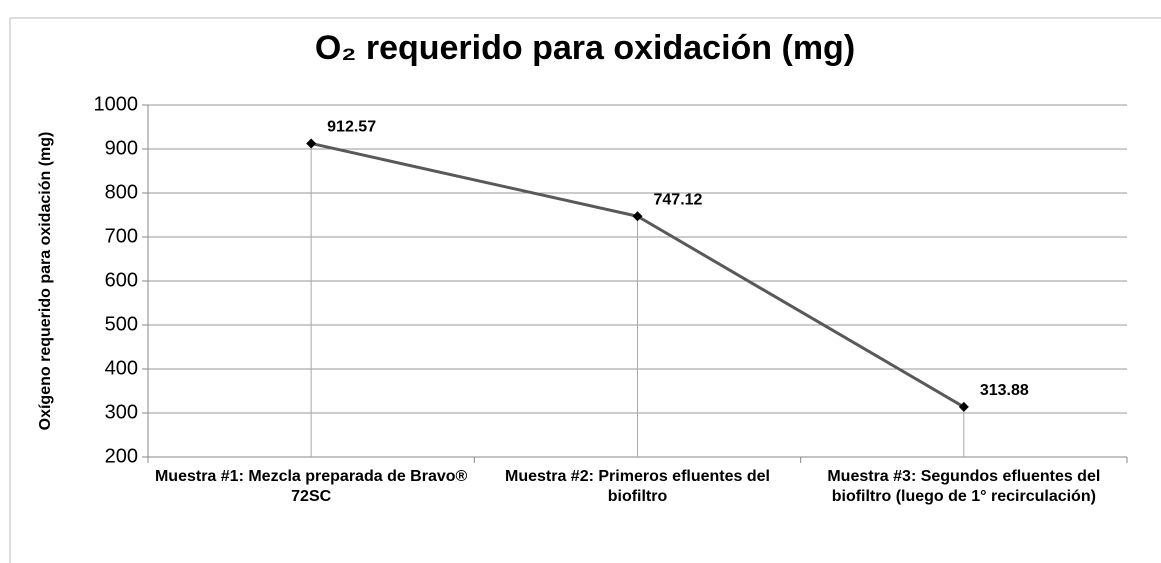 The width and height of the screenshot is (1161, 563). I want to click on y-tick-label: 300, so click(121, 412).